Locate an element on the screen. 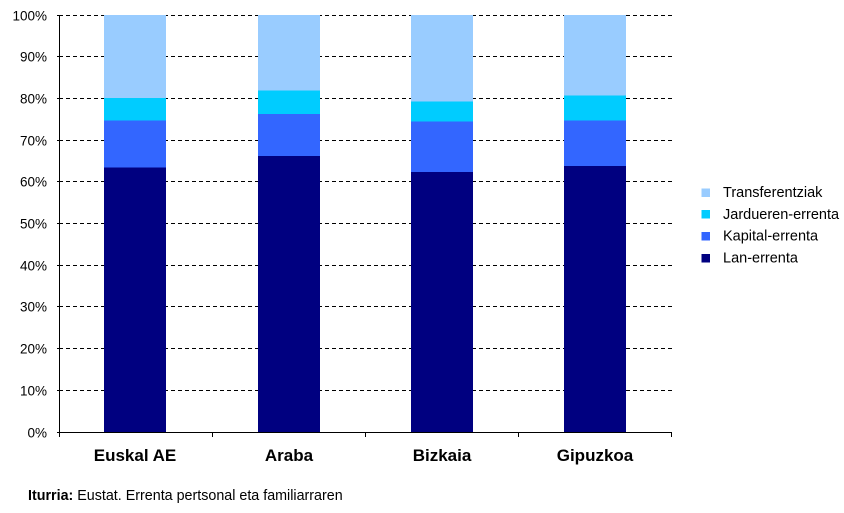 The height and width of the screenshot is (513, 844). svg-text: 100% is located at coordinates (29, 15).